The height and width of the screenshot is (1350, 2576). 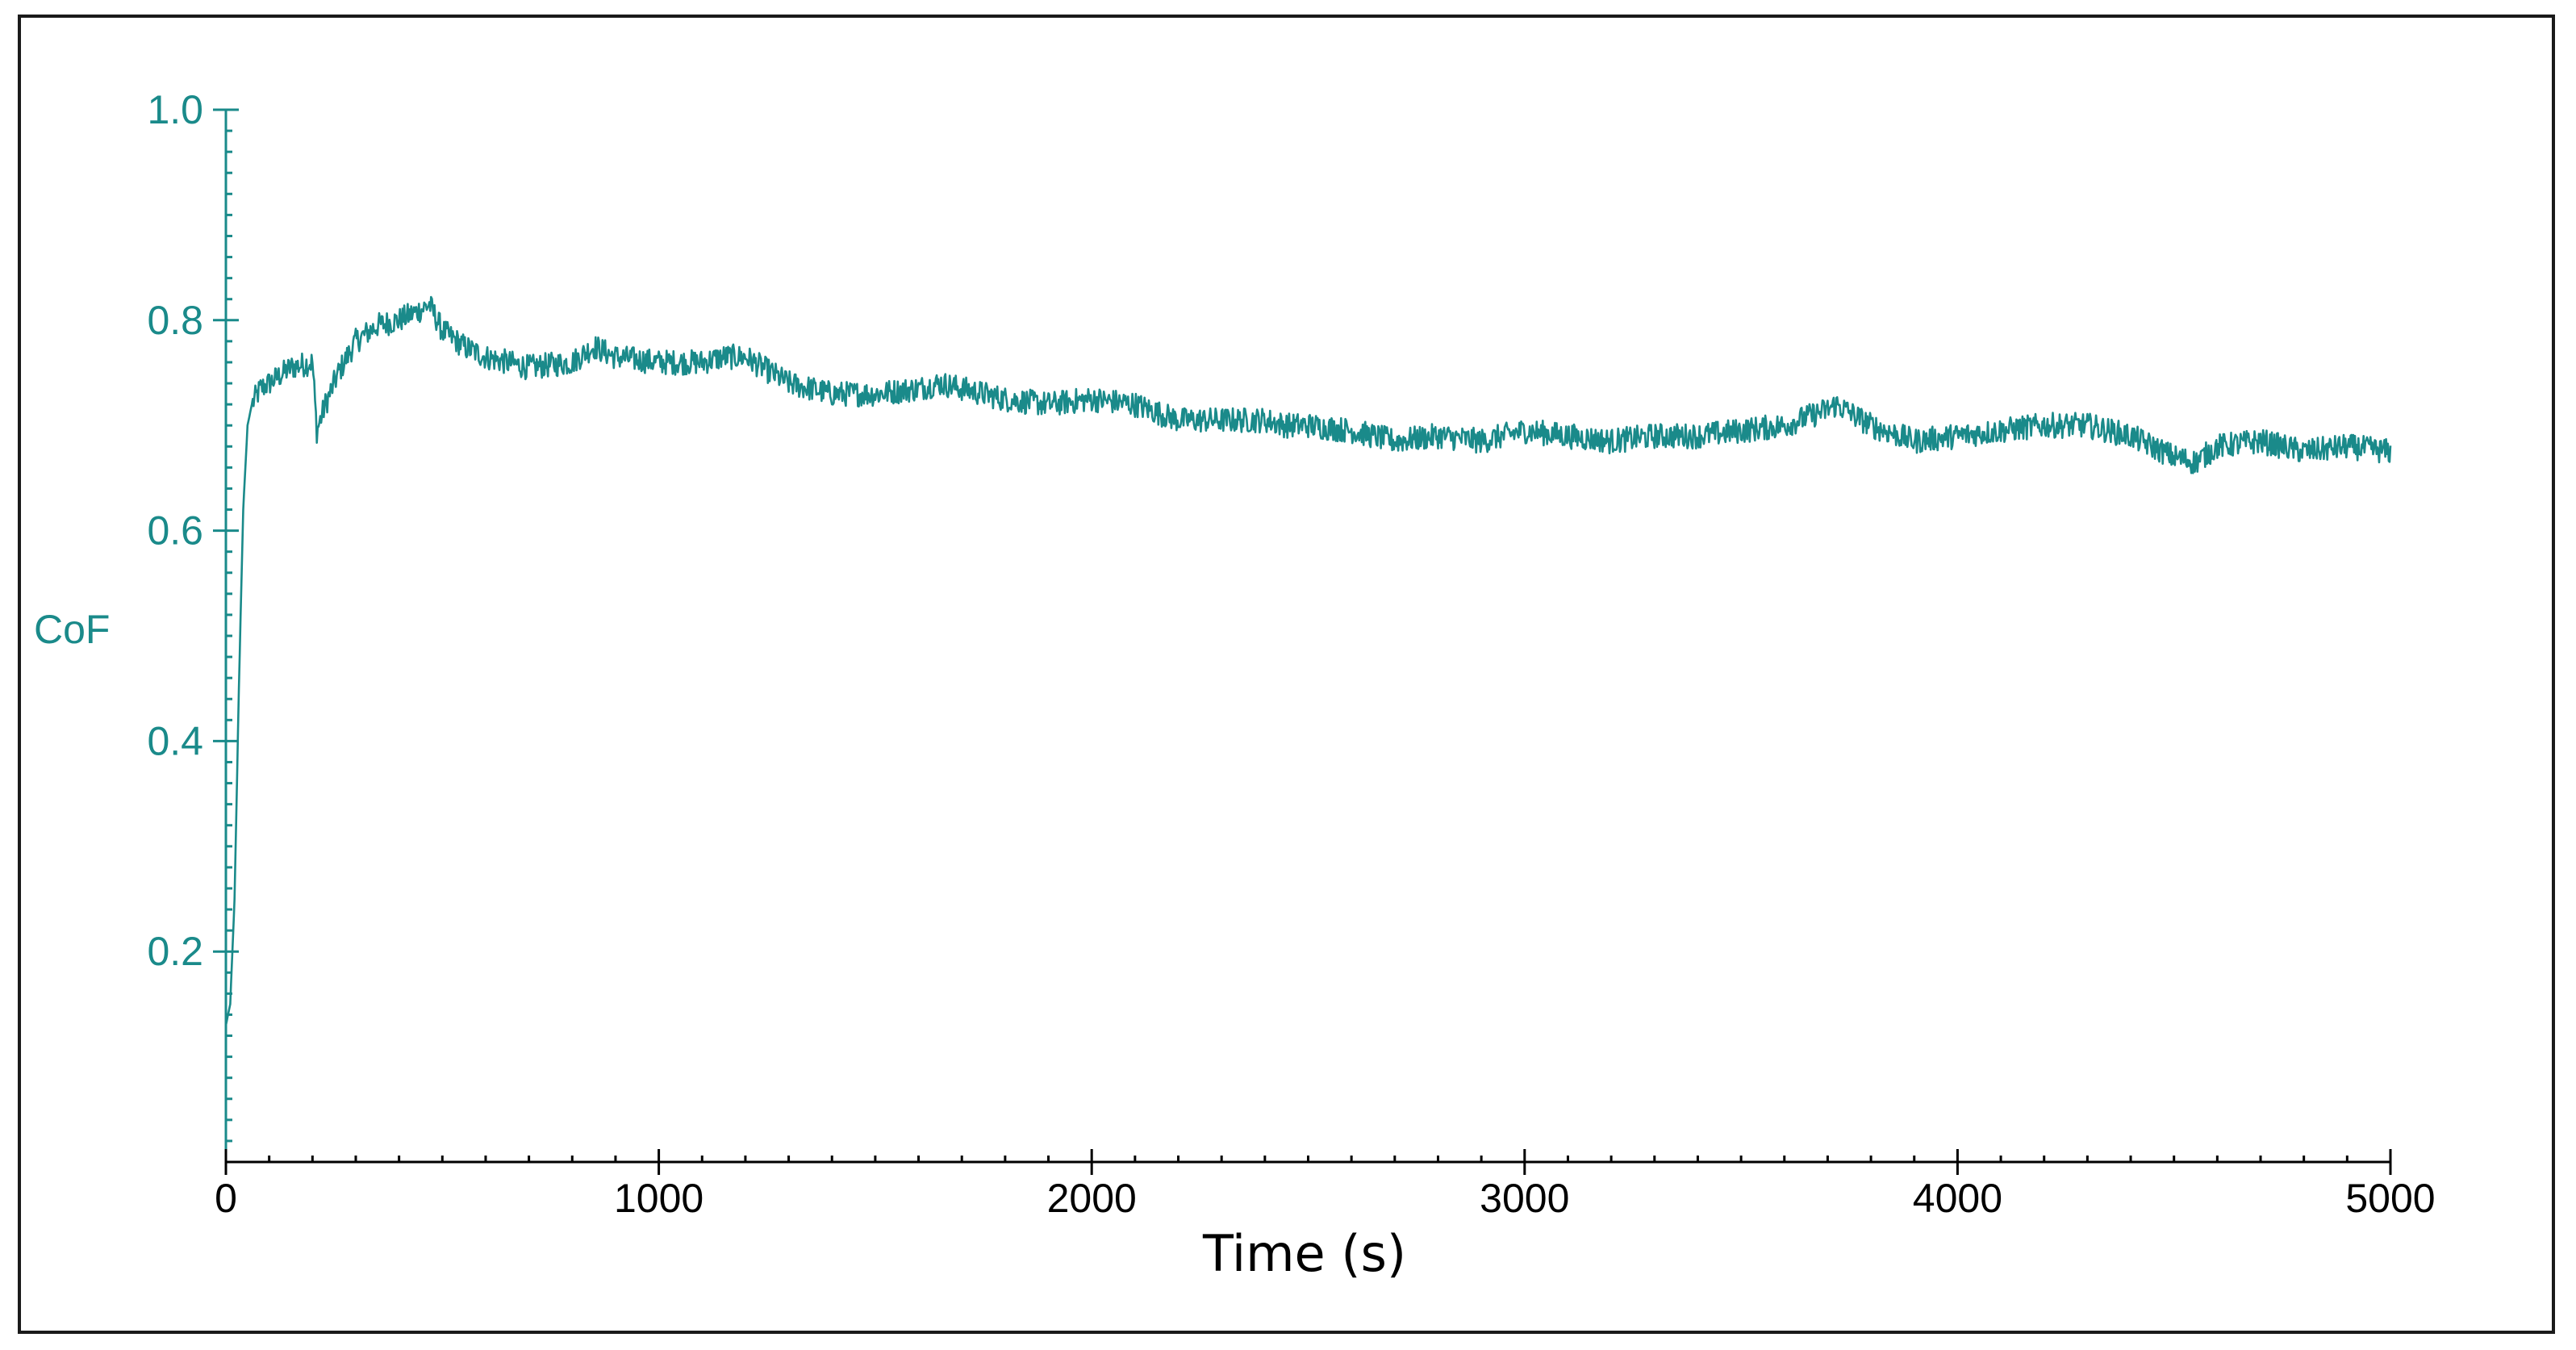 What do you see at coordinates (1524, 1198) in the screenshot?
I see `x-tick-label: 3000` at bounding box center [1524, 1198].